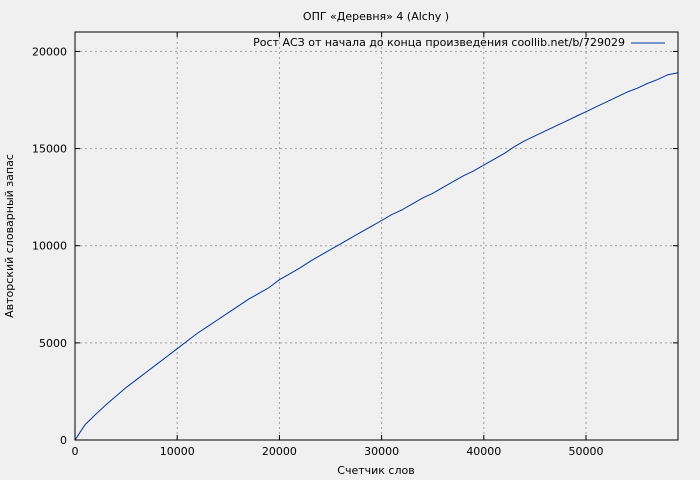  What do you see at coordinates (177, 451) in the screenshot?
I see `x-tick-label: 10000` at bounding box center [177, 451].